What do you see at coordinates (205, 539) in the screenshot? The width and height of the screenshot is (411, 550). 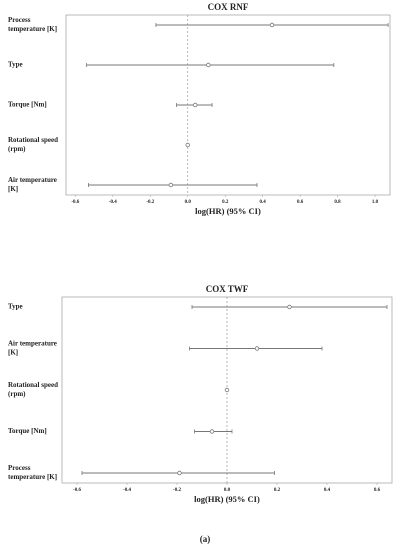 I see `caption: (a)` at bounding box center [205, 539].